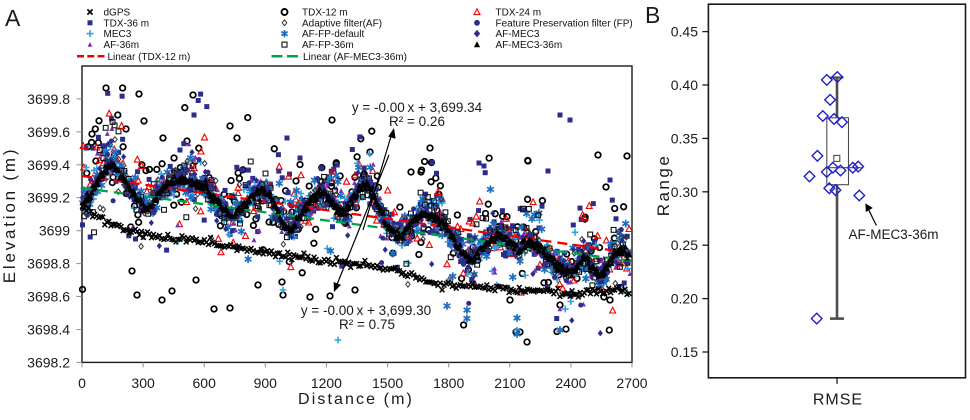 The image size is (970, 420). What do you see at coordinates (127, 23) in the screenshot?
I see `svg-text: TDX-36 m` at bounding box center [127, 23].